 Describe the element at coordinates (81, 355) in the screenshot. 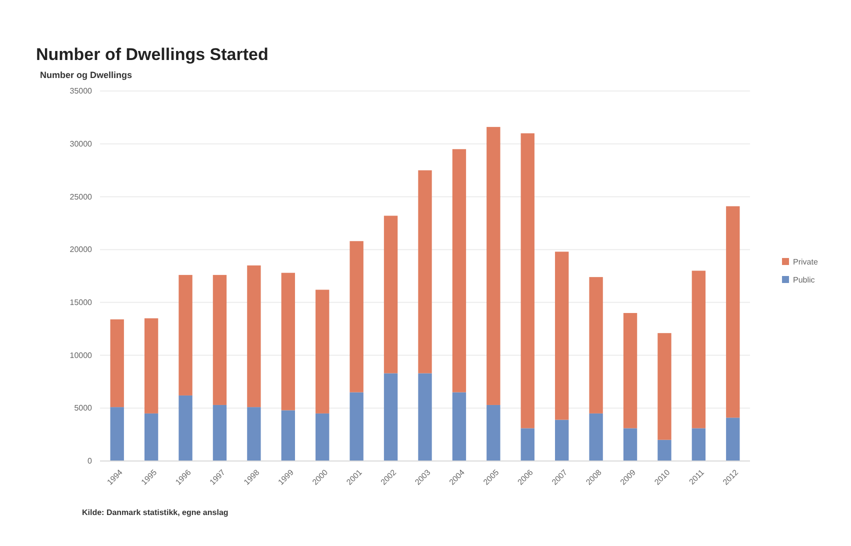

I see `y-tick-label: 10000` at that location.